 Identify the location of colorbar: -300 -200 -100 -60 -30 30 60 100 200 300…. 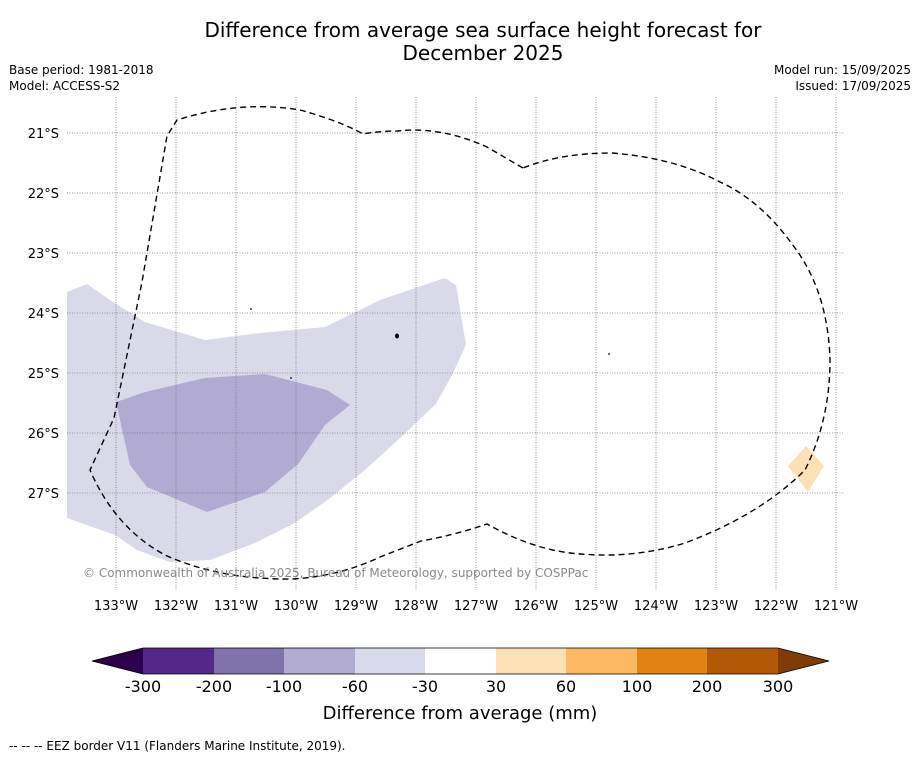
(460, 685).